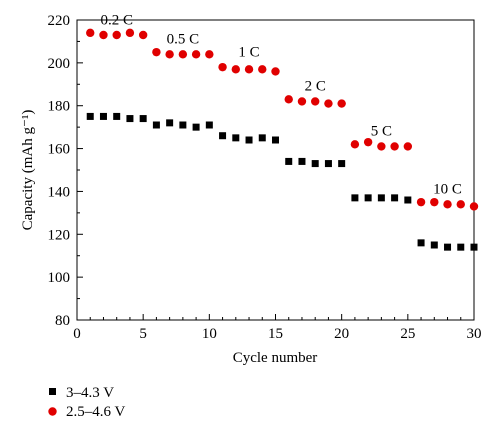 The image size is (500, 442). I want to click on x-axis: 0 5 10 15 20 25 30, so click(277, 328).